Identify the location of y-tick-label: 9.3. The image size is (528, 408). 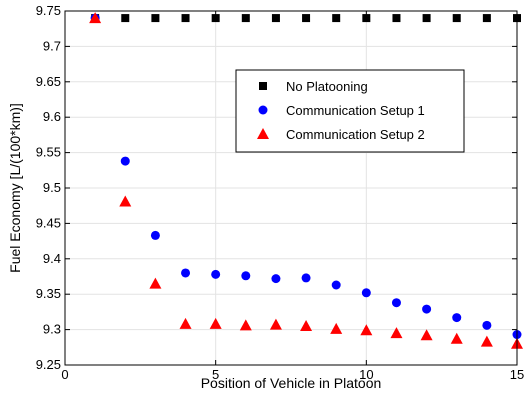
(52, 329).